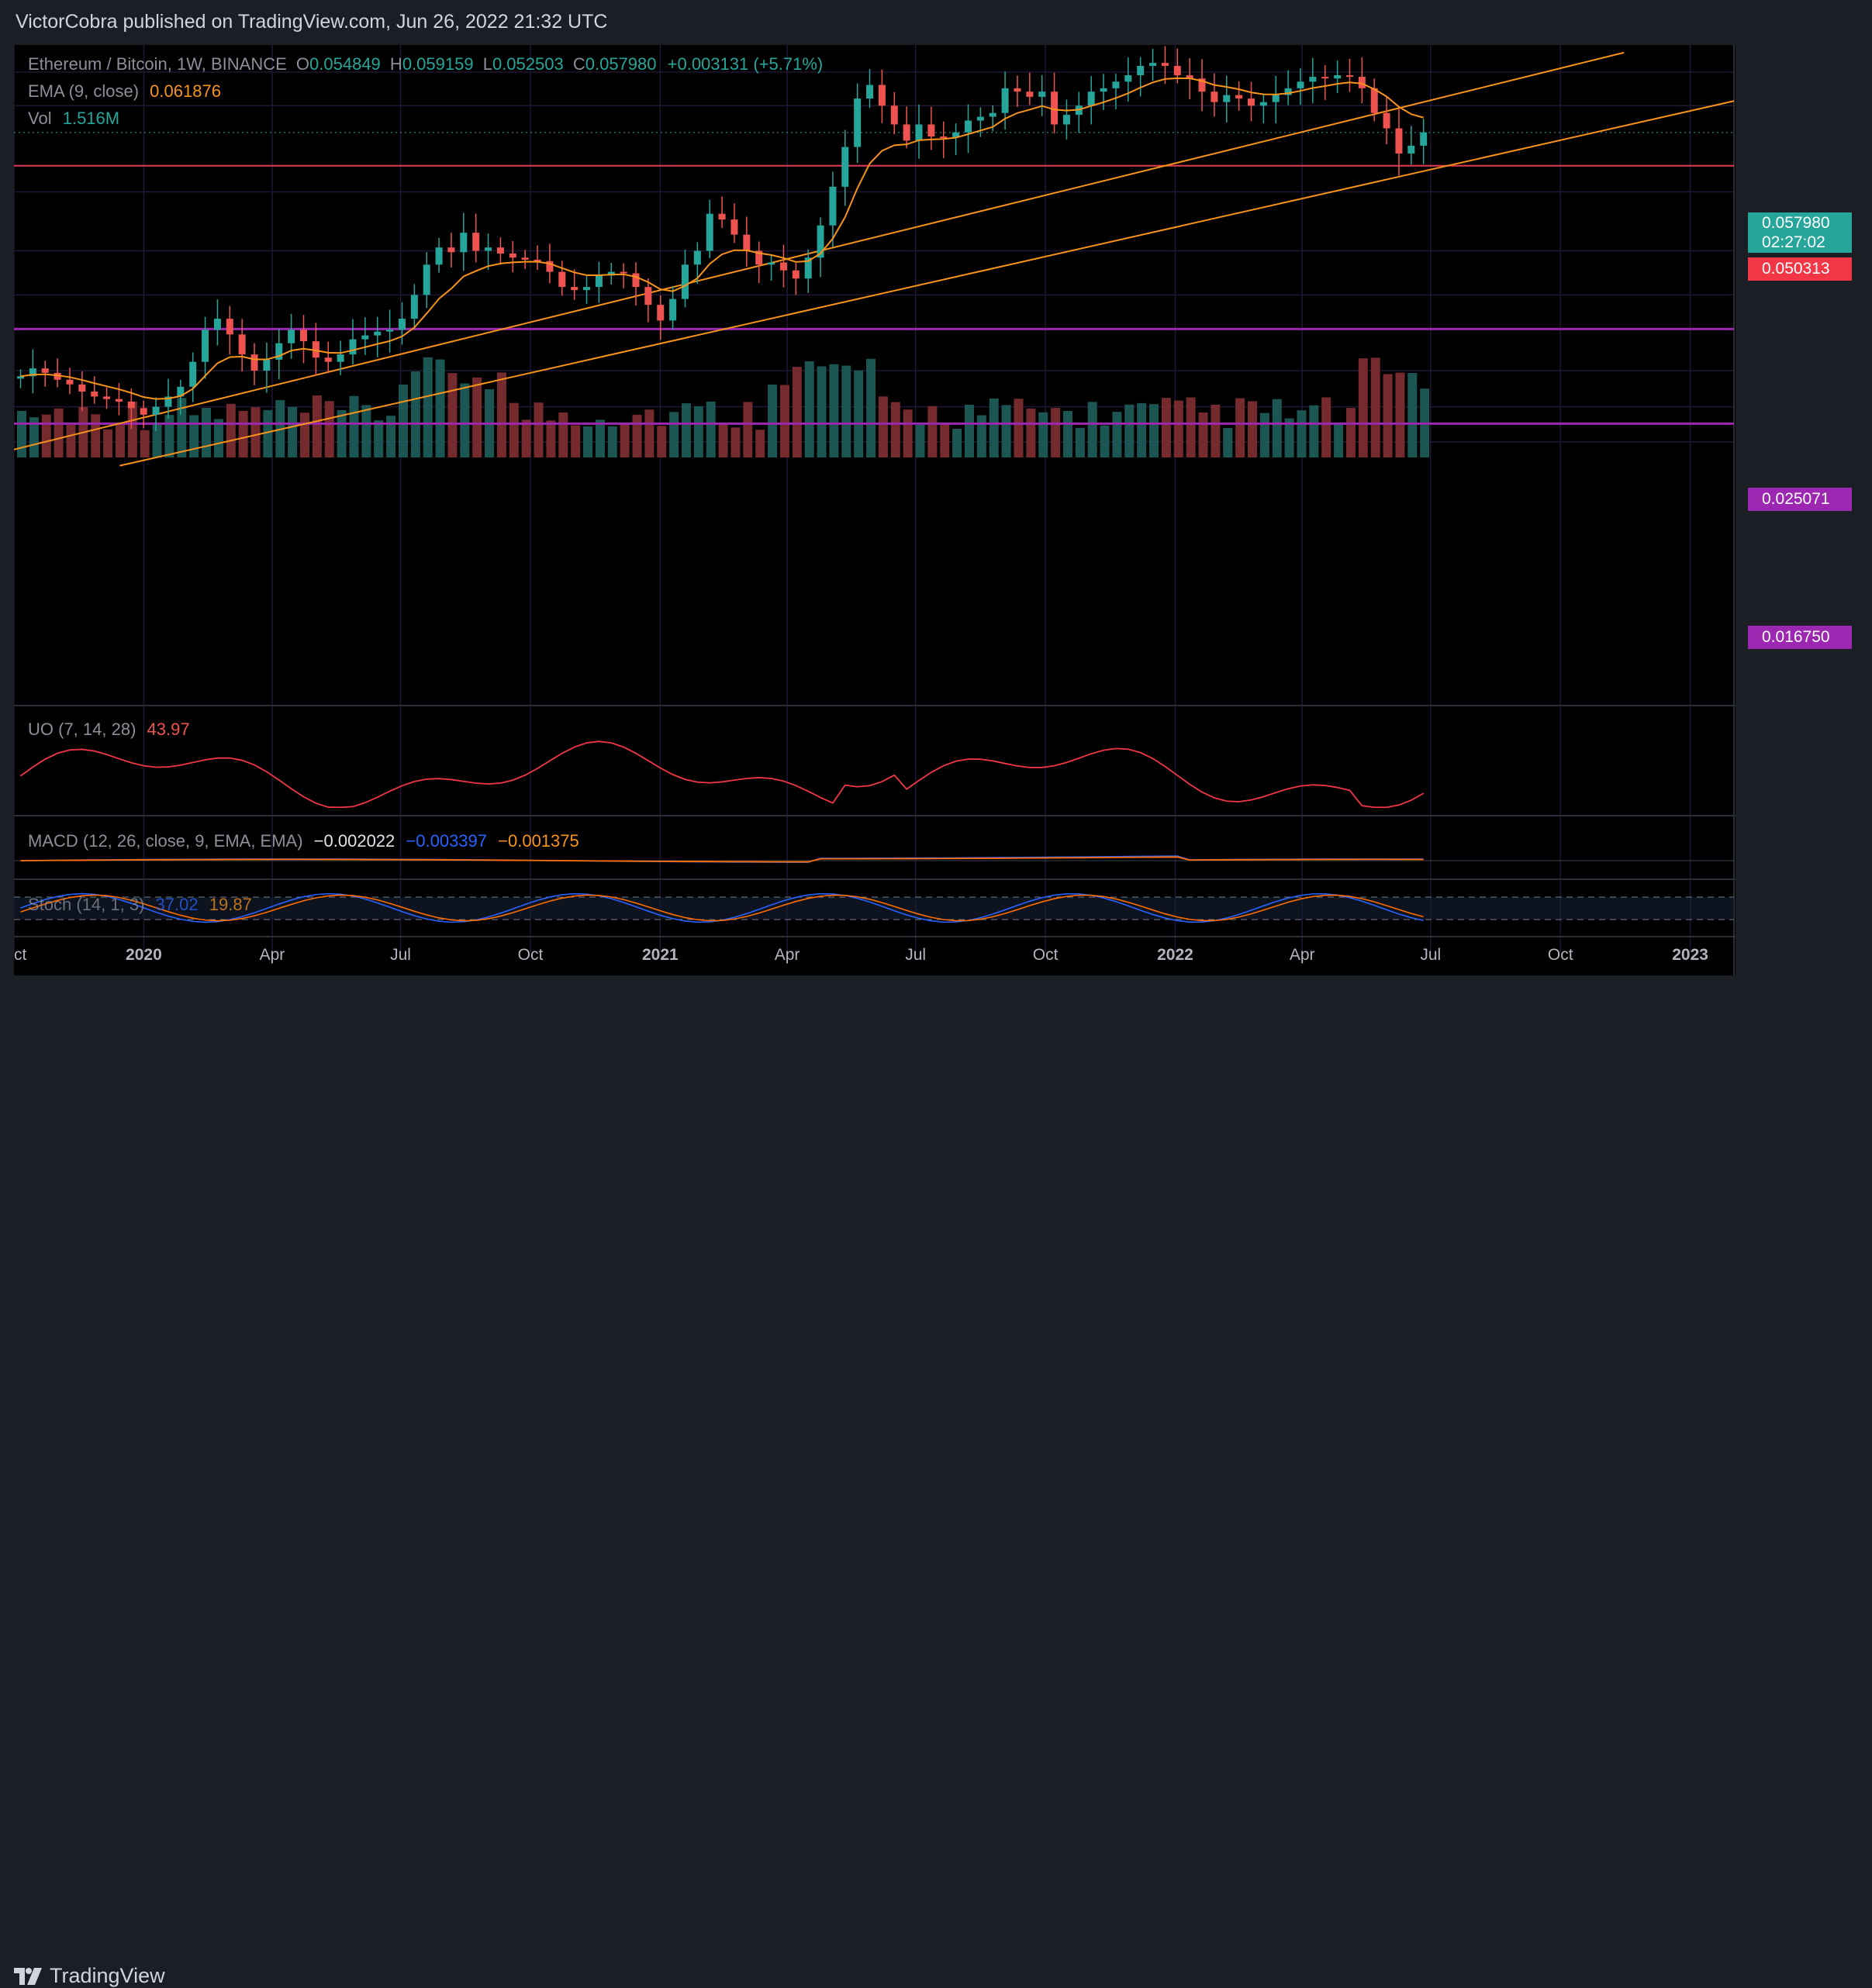  I want to click on x-tick-label-10: Apr, so click(1302, 955).